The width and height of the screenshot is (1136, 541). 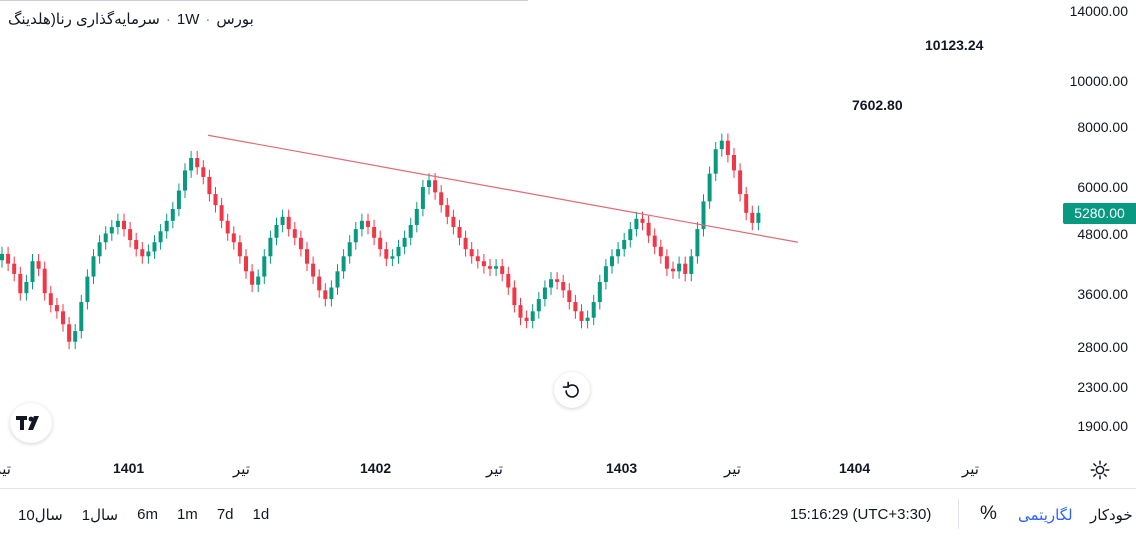 What do you see at coordinates (40, 515) in the screenshot?
I see `range-10y-button: 10سال` at bounding box center [40, 515].